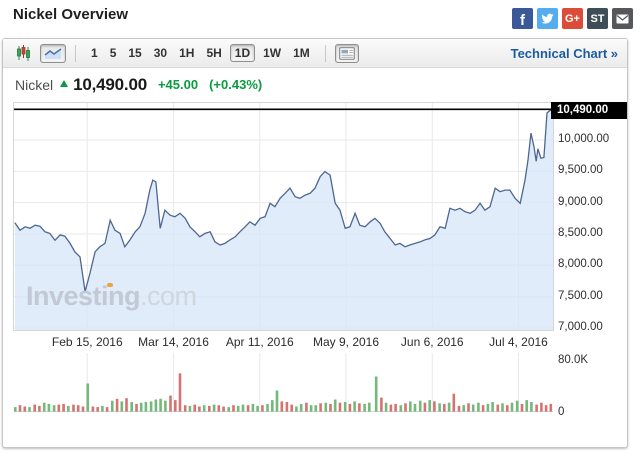 This screenshot has height=451, width=640. I want to click on key-events-button, so click(346, 53).